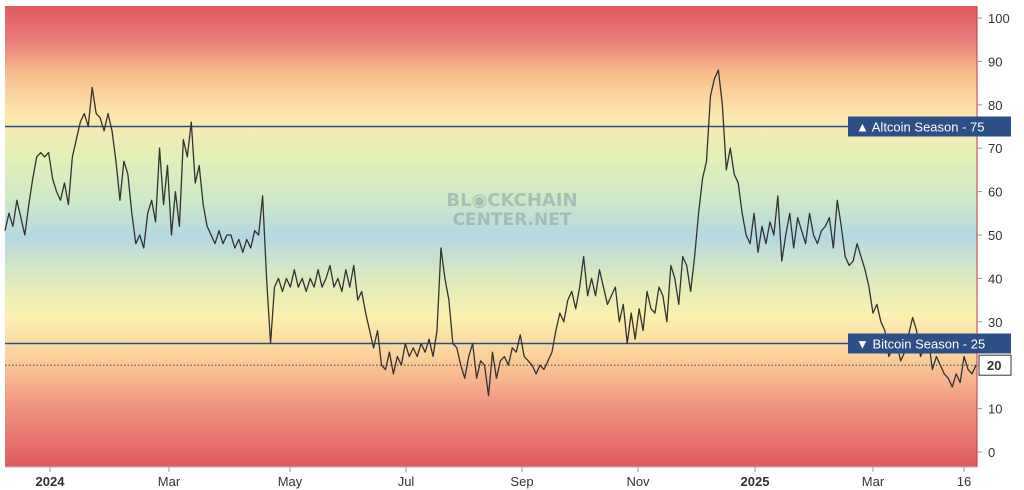 The width and height of the screenshot is (1024, 490). I want to click on y-tick-label: 40, so click(995, 278).